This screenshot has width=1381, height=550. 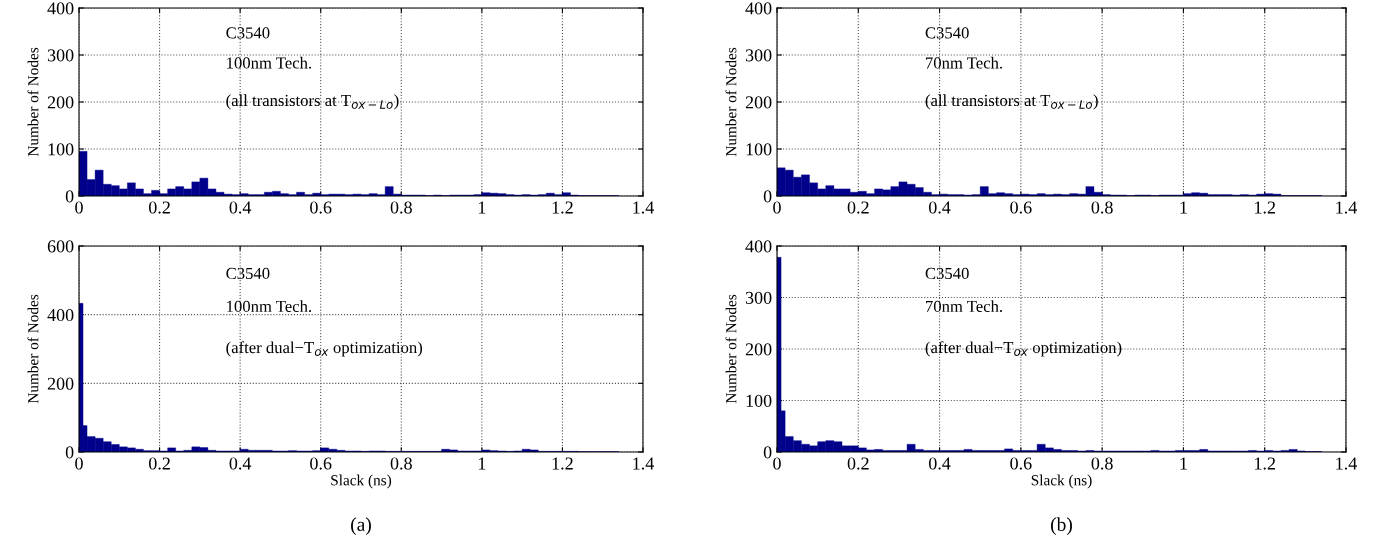 I want to click on text: (b), so click(x=1061, y=526).